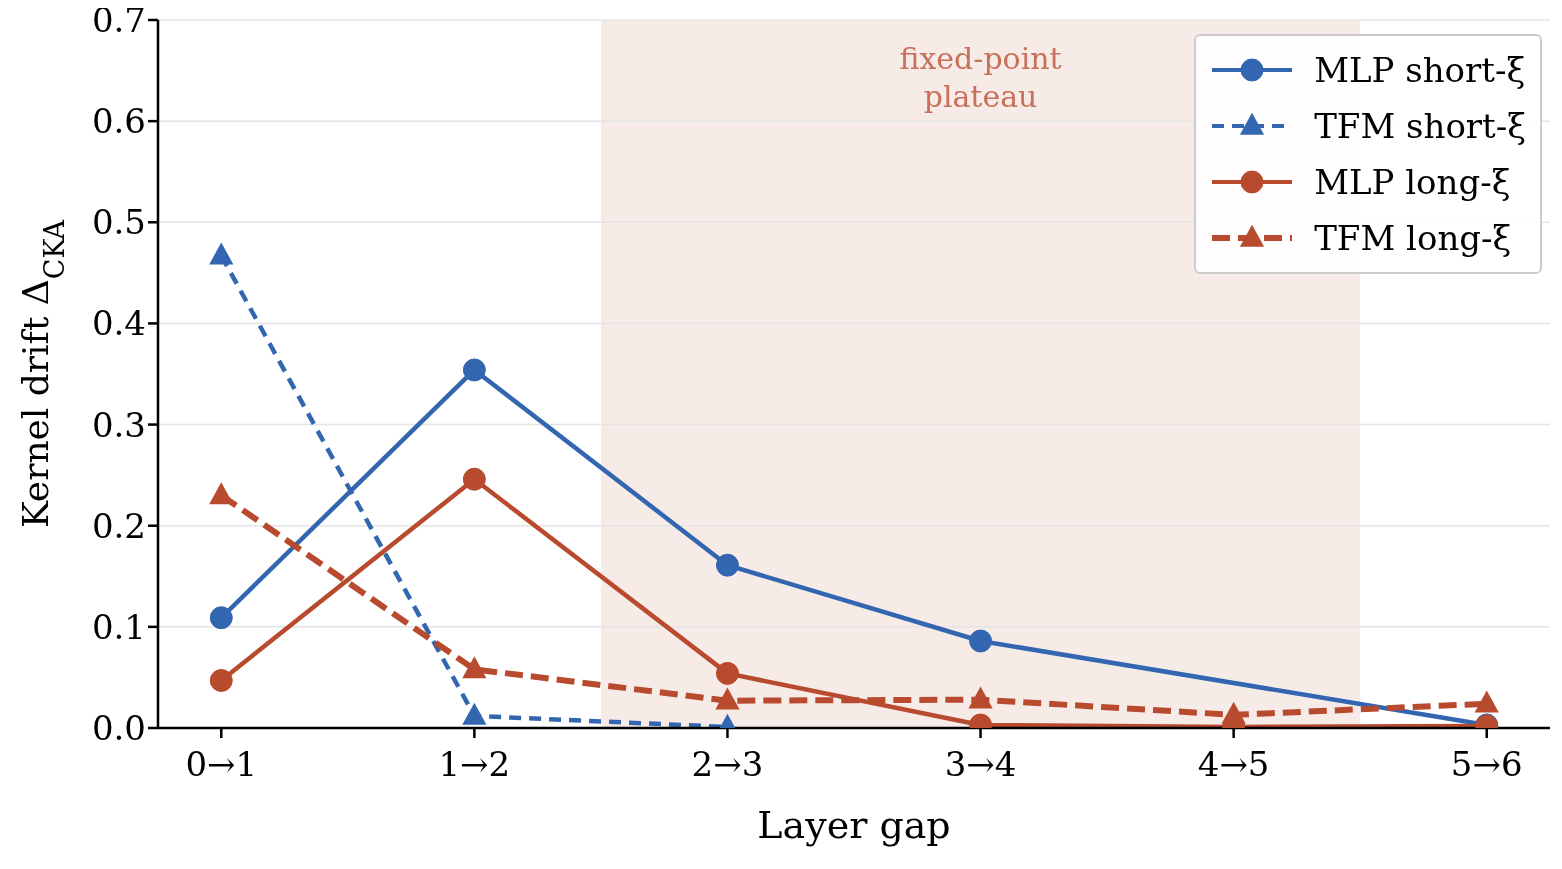  What do you see at coordinates (980, 764) in the screenshot?
I see `x-tick-label: 3→4` at bounding box center [980, 764].